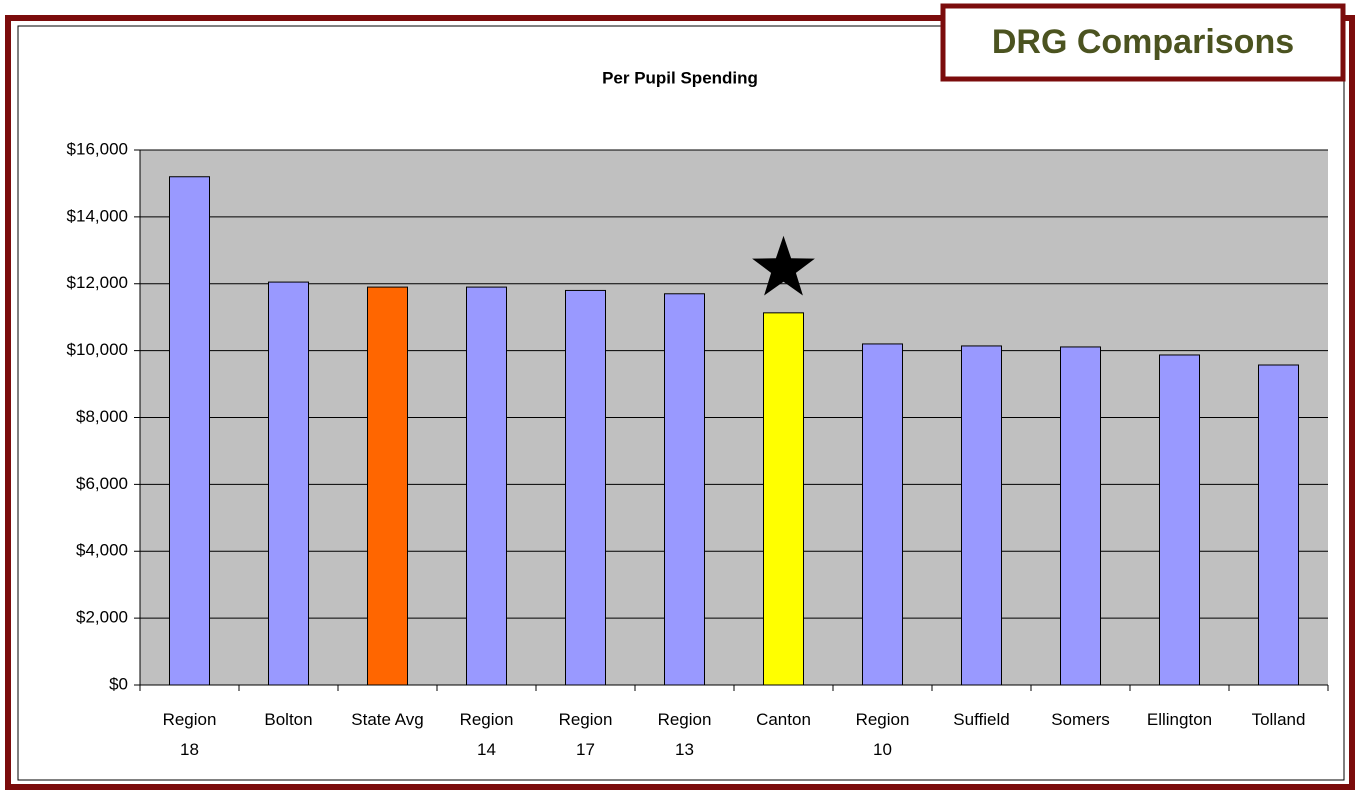  Describe the element at coordinates (883, 734) in the screenshot. I see `x-tick-label: Region 10` at that location.